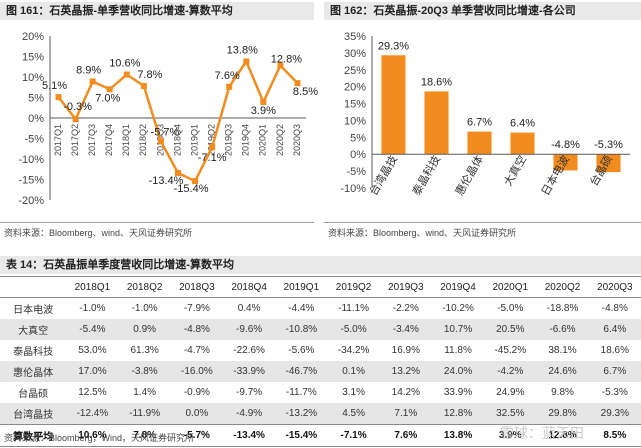  Describe the element at coordinates (301, 287) in the screenshot. I see `column-header: 2019Q1` at that location.